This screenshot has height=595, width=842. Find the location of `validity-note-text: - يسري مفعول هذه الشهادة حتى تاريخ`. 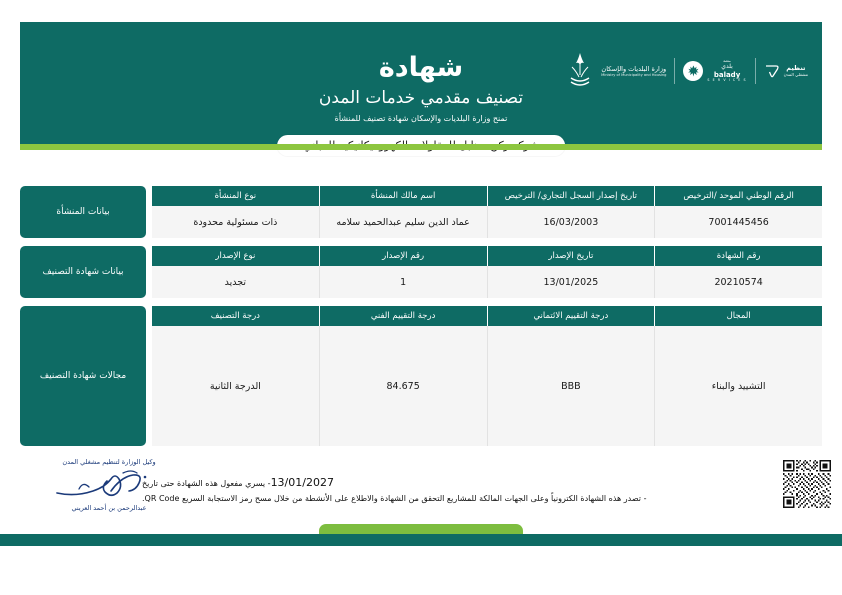

validity-note-text: - يسري مفعول هذه الشهادة حتى تاريخ is located at coordinates (206, 483).